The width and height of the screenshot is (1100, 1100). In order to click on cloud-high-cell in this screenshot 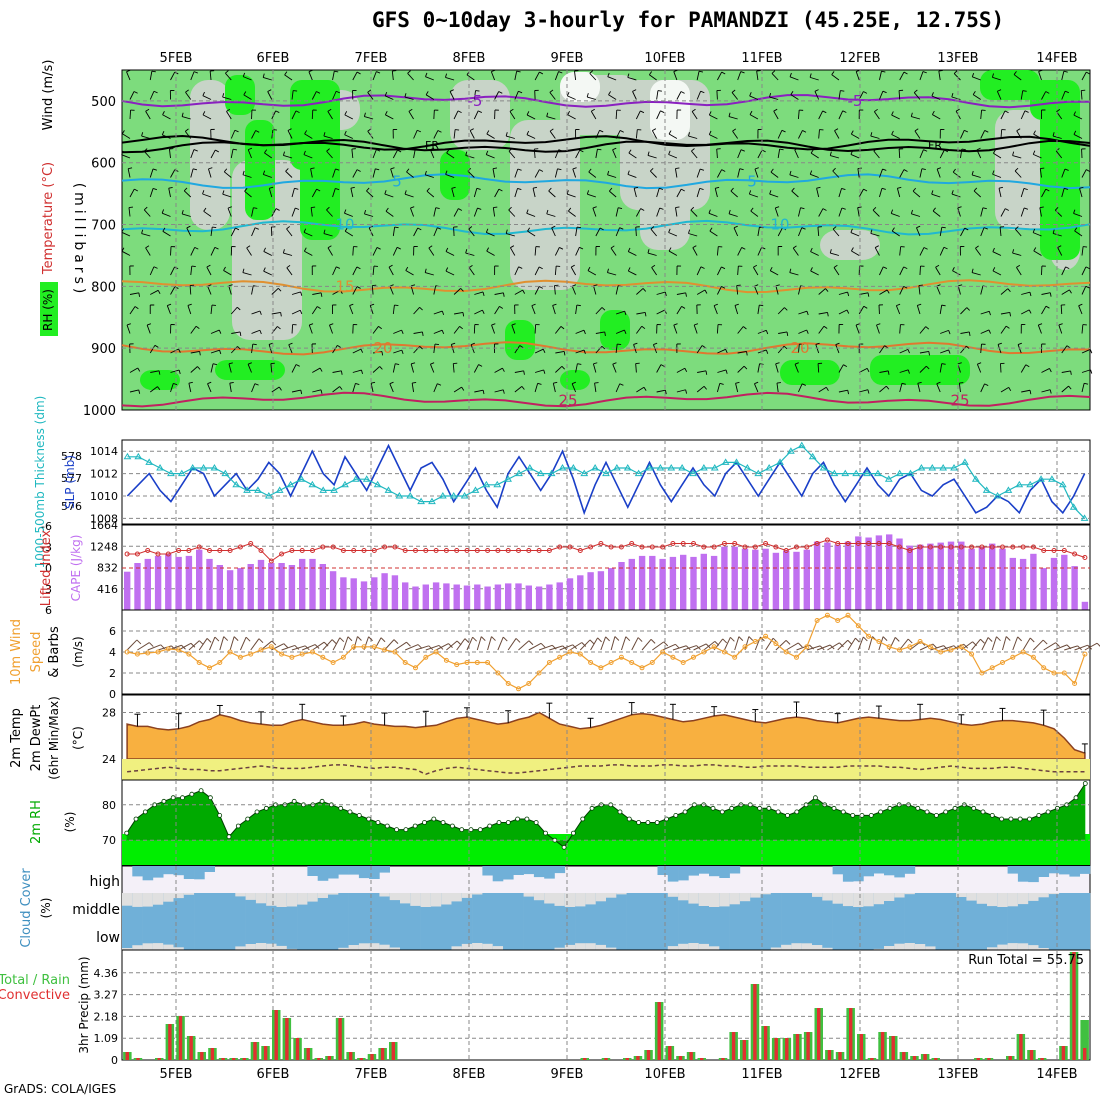, I will do `click(549, 872)`.